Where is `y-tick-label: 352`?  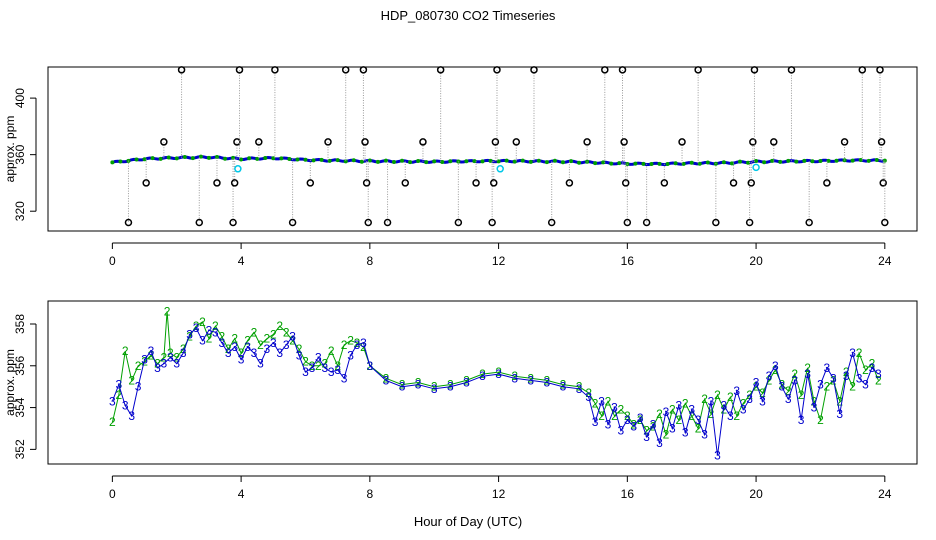
y-tick-label: 352 is located at coordinates (20, 449).